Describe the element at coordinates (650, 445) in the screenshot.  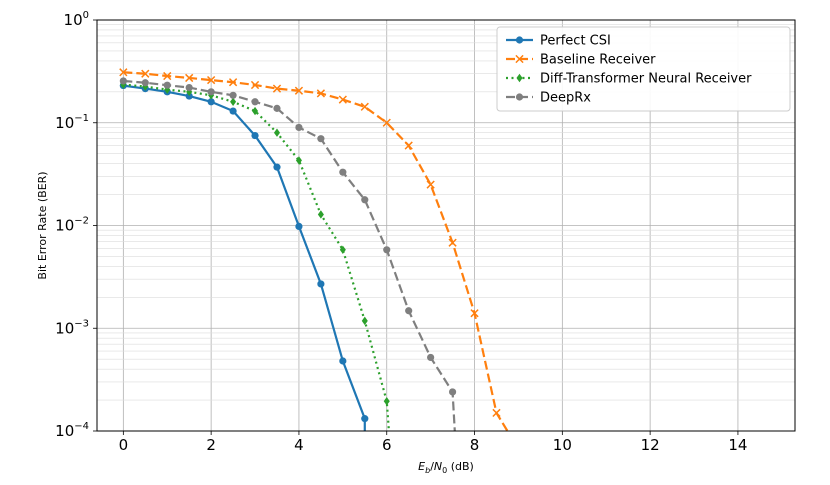
I see `x-tick-label: 12` at that location.